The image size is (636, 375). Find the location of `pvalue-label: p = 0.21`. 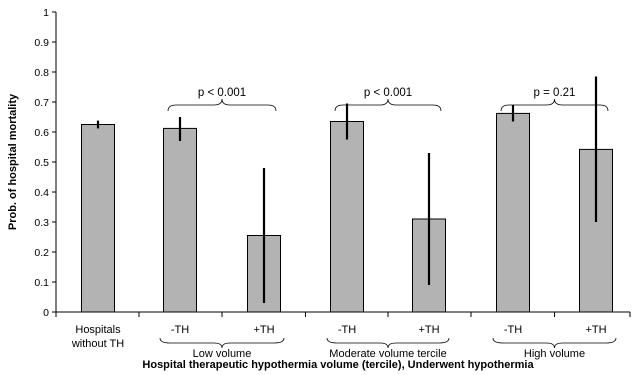

pvalue-label: p = 0.21 is located at coordinates (555, 93).